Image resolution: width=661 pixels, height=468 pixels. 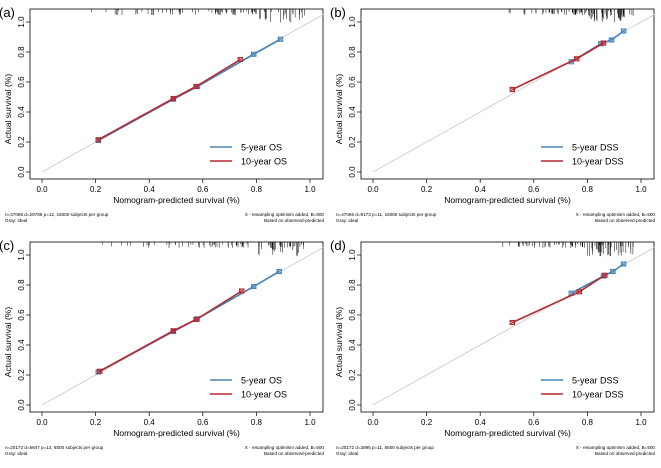 What do you see at coordinates (352, 52) in the screenshot?
I see `y-tick-label: 0.8` at bounding box center [352, 52].